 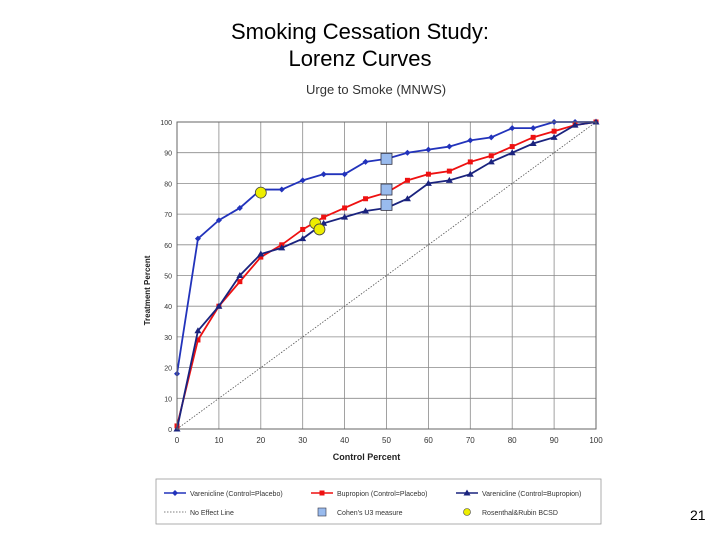 I want to click on legend-label: No Effect Line, so click(x=212, y=513).